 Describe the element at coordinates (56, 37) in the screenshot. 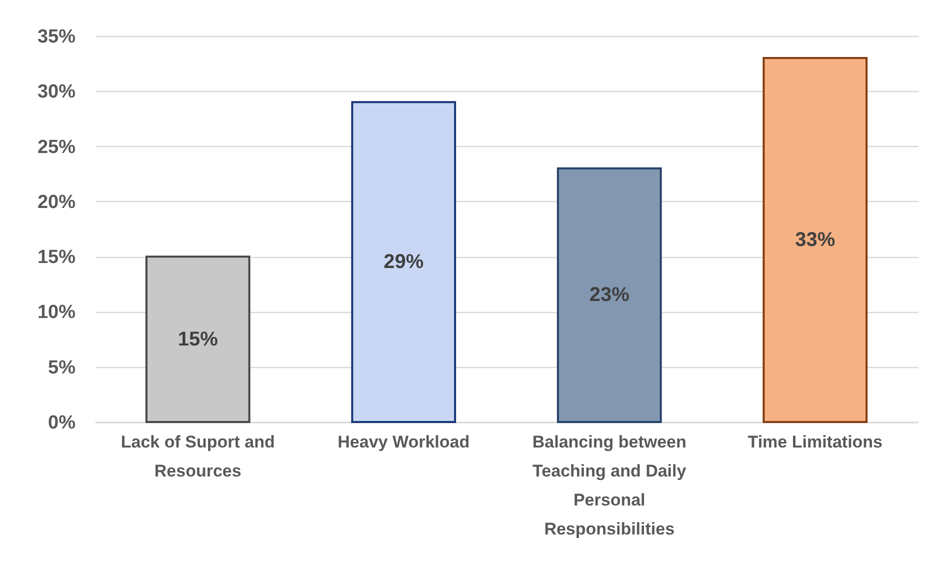

I see `y-tick-label: 35%` at that location.